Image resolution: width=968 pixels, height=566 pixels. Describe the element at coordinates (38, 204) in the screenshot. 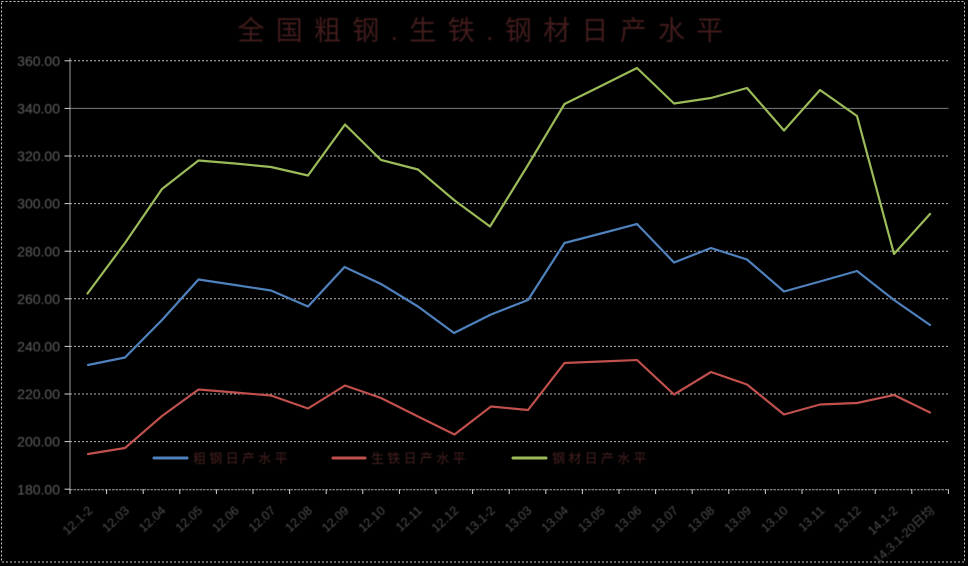

I see `svg-text: 300.00` at that location.